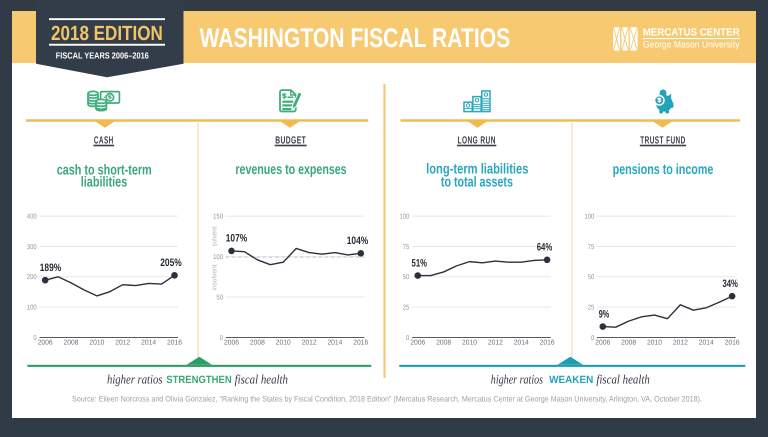  I want to click on svg-text: liabilities, so click(104, 183).